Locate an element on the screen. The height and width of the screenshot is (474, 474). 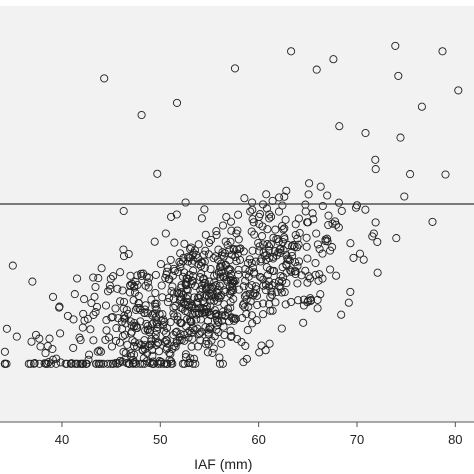
x-tick-label: 40 is located at coordinates (62, 439).